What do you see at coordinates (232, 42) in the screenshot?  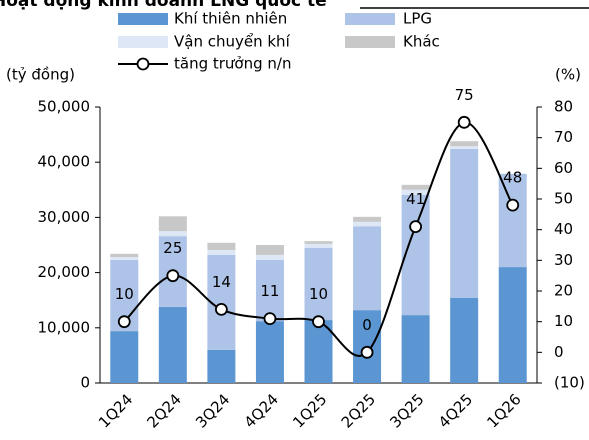 I see `legend-label: Vận chuyển khí` at bounding box center [232, 42].